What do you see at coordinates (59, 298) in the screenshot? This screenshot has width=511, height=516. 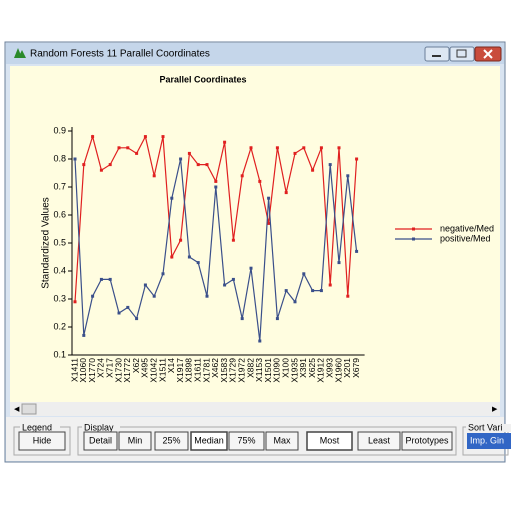 I see `y-tick-label: 0.3` at bounding box center [59, 298].